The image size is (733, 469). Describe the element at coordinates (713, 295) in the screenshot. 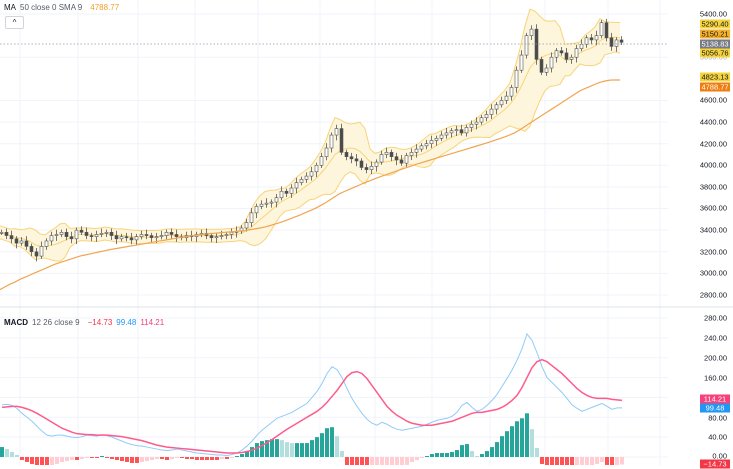

I see `price-axis-tick: 2800.00` at that location.